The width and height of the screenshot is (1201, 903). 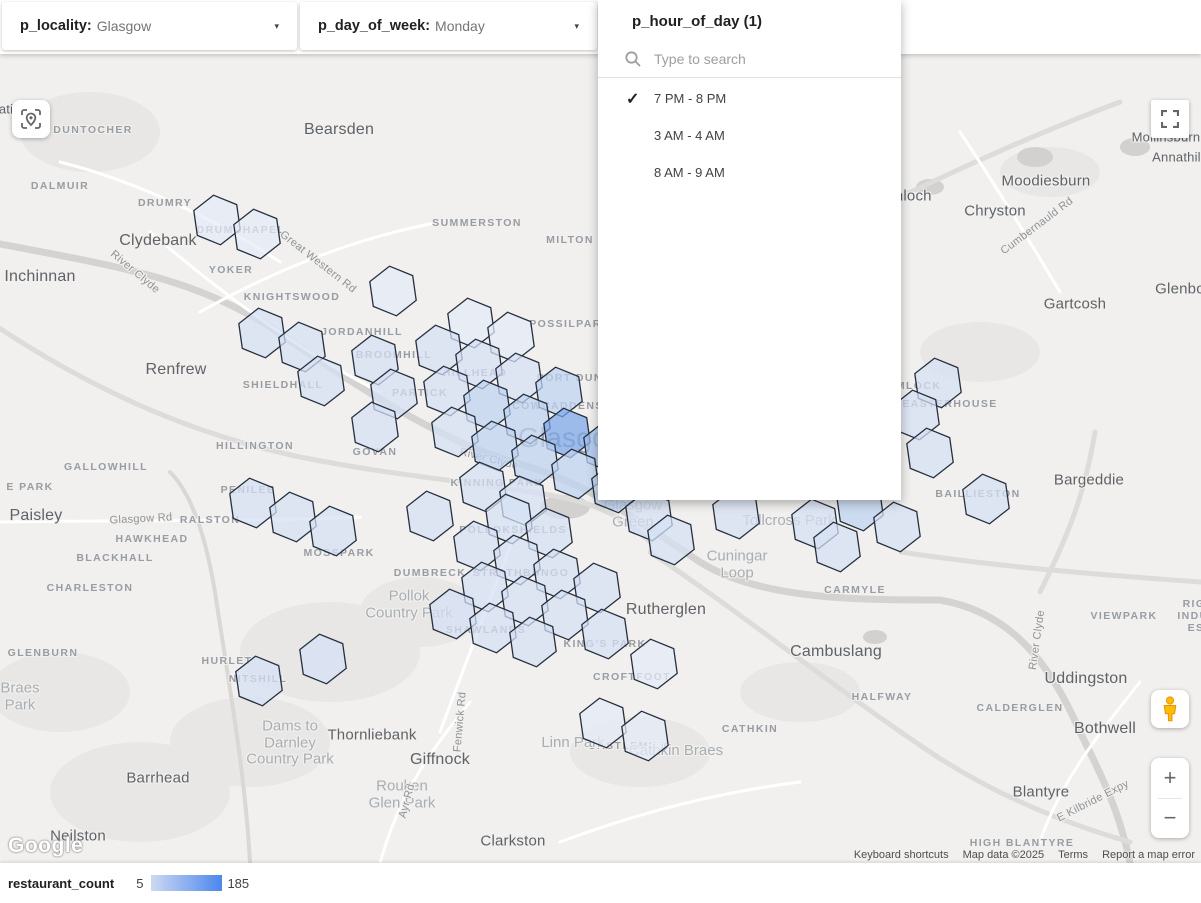 I want to click on search-icon, so click(x=633, y=59).